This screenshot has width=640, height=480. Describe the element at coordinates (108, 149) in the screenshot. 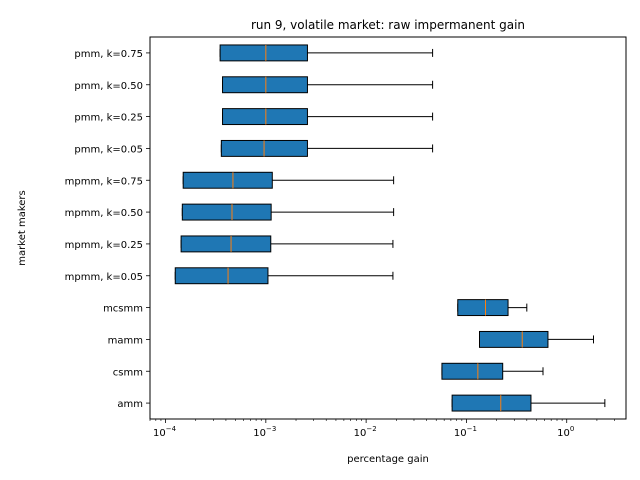

I see `y-tick-label: pmm, k=0.05` at that location.